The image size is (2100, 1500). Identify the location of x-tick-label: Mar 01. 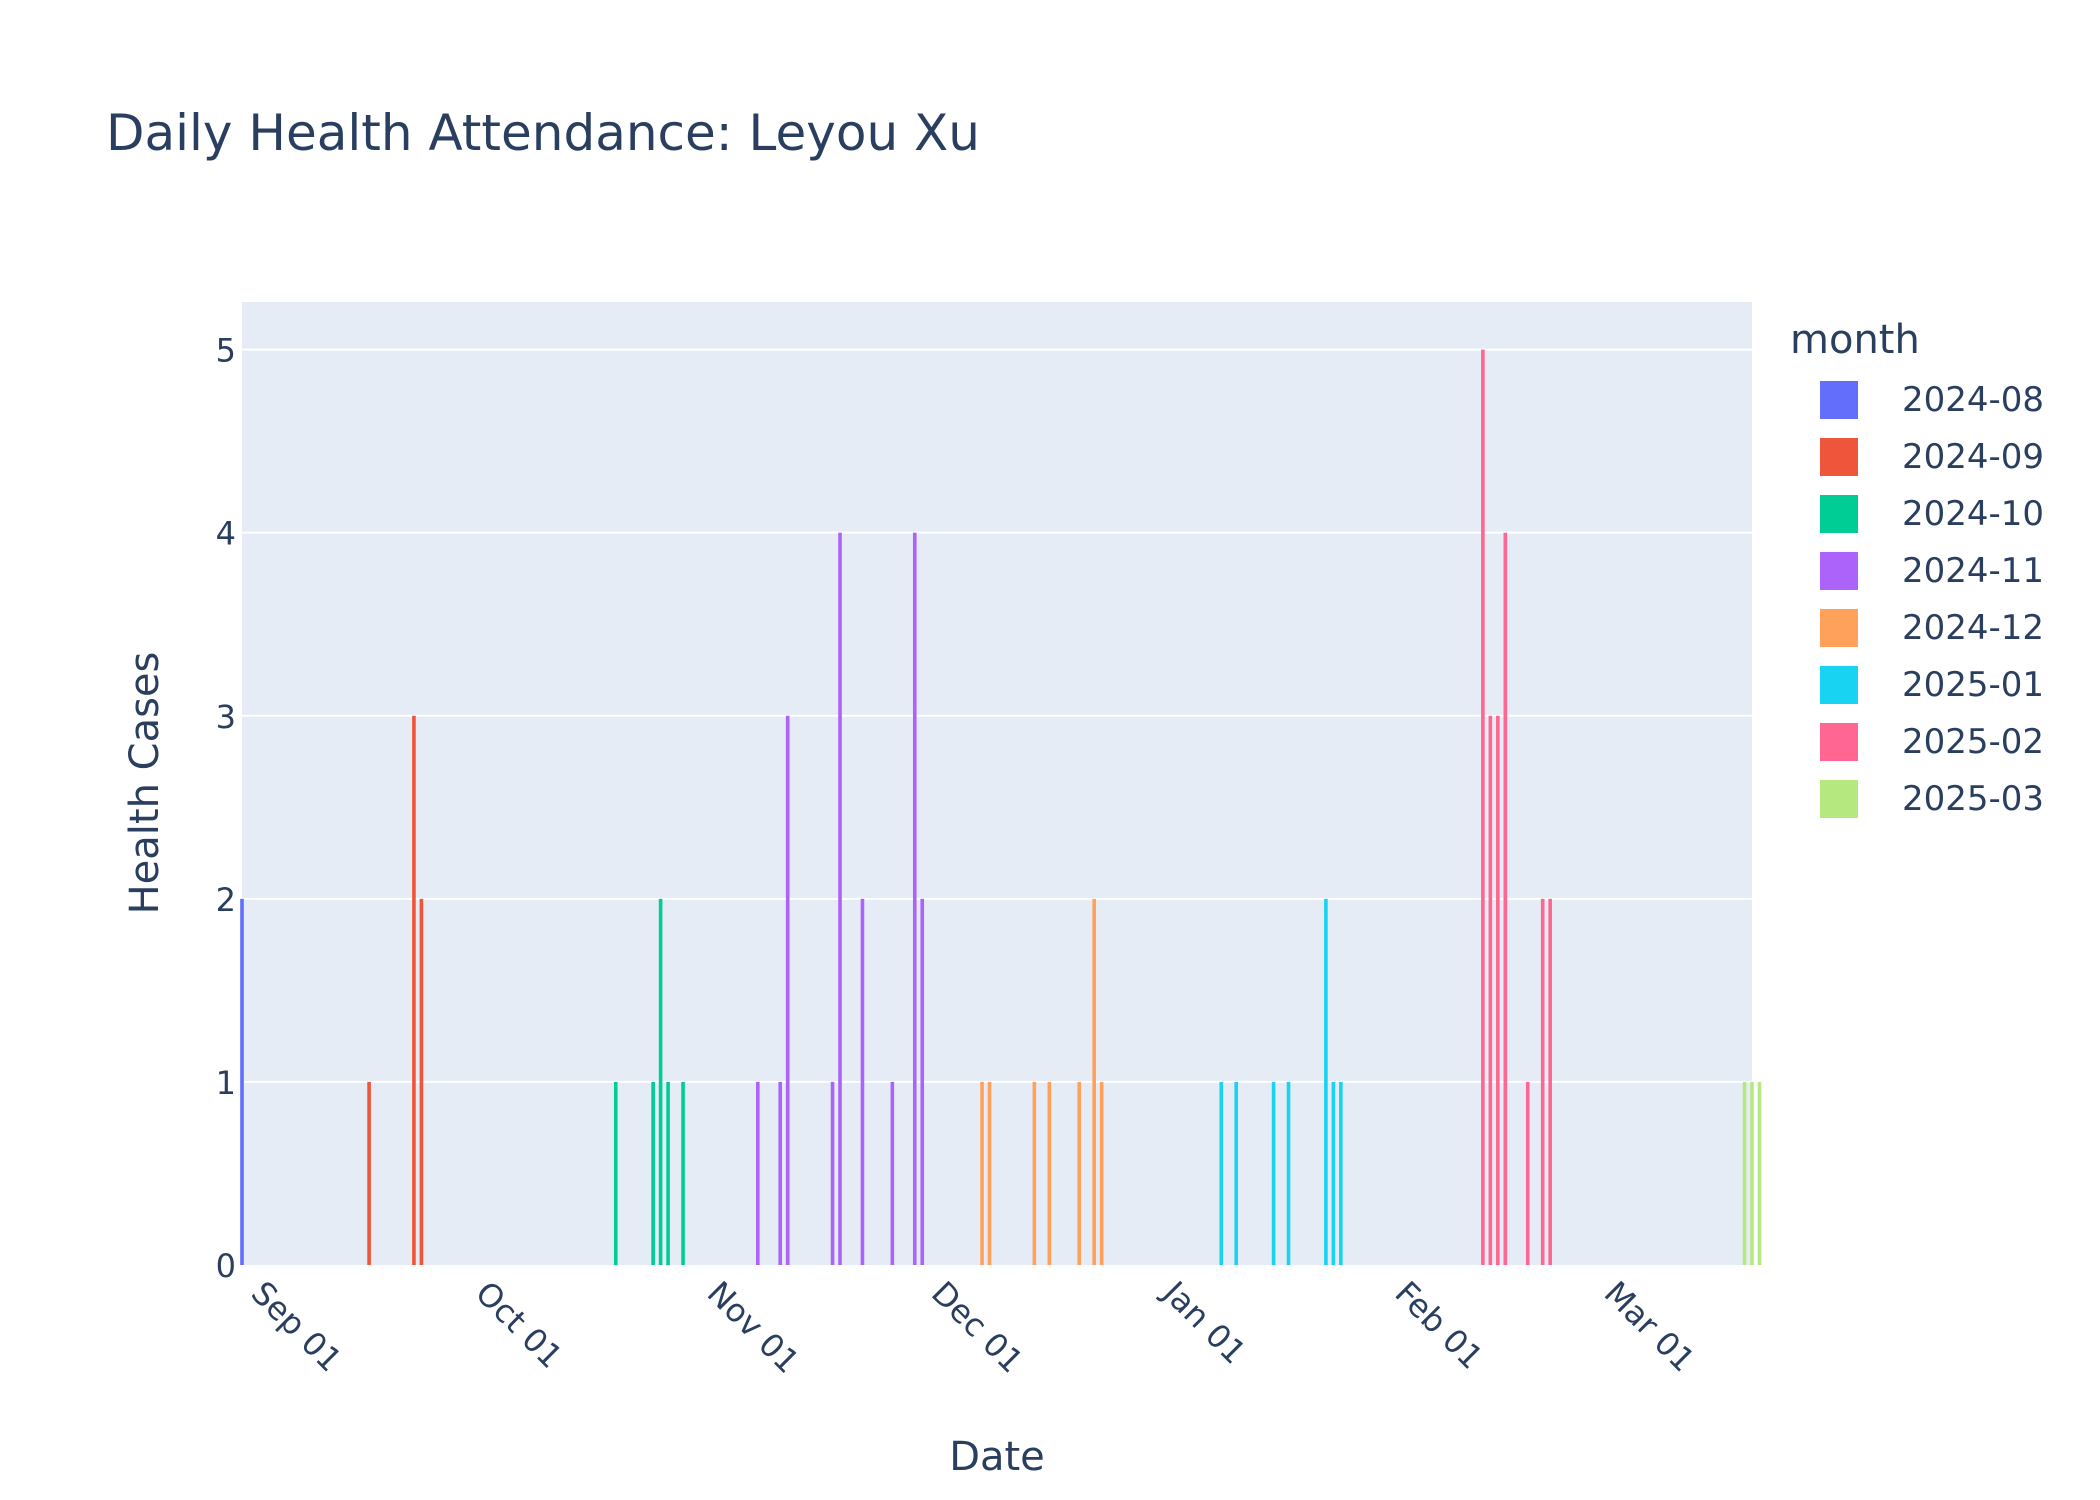
(1650, 1327).